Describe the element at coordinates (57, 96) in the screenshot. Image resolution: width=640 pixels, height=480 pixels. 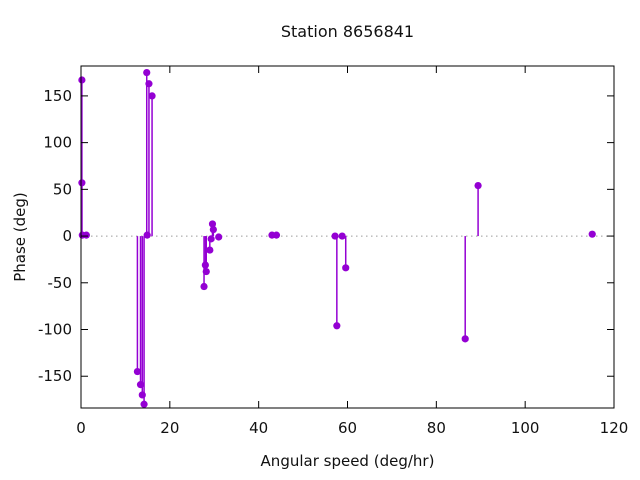
I see `y-tick-label: 150` at that location.